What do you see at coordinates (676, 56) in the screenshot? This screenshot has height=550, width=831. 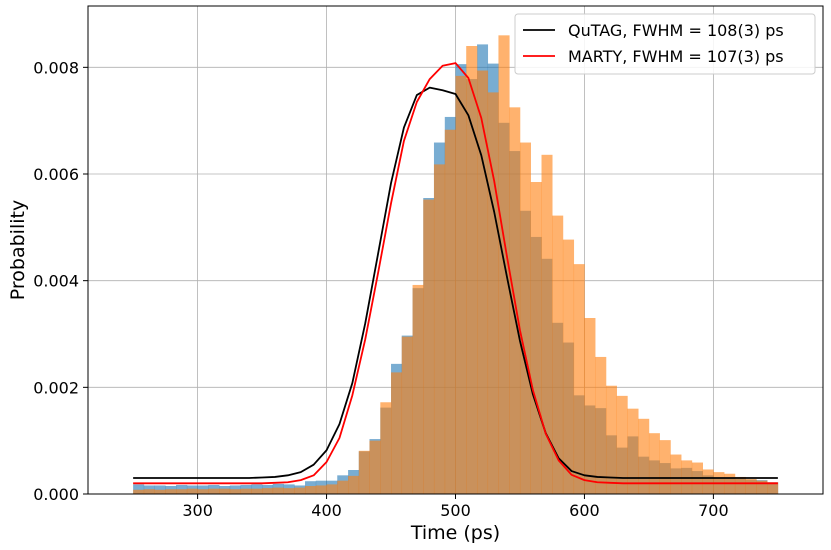 I see `legend-label-1: MARTY, FWHM = 107(3) ps` at bounding box center [676, 56].